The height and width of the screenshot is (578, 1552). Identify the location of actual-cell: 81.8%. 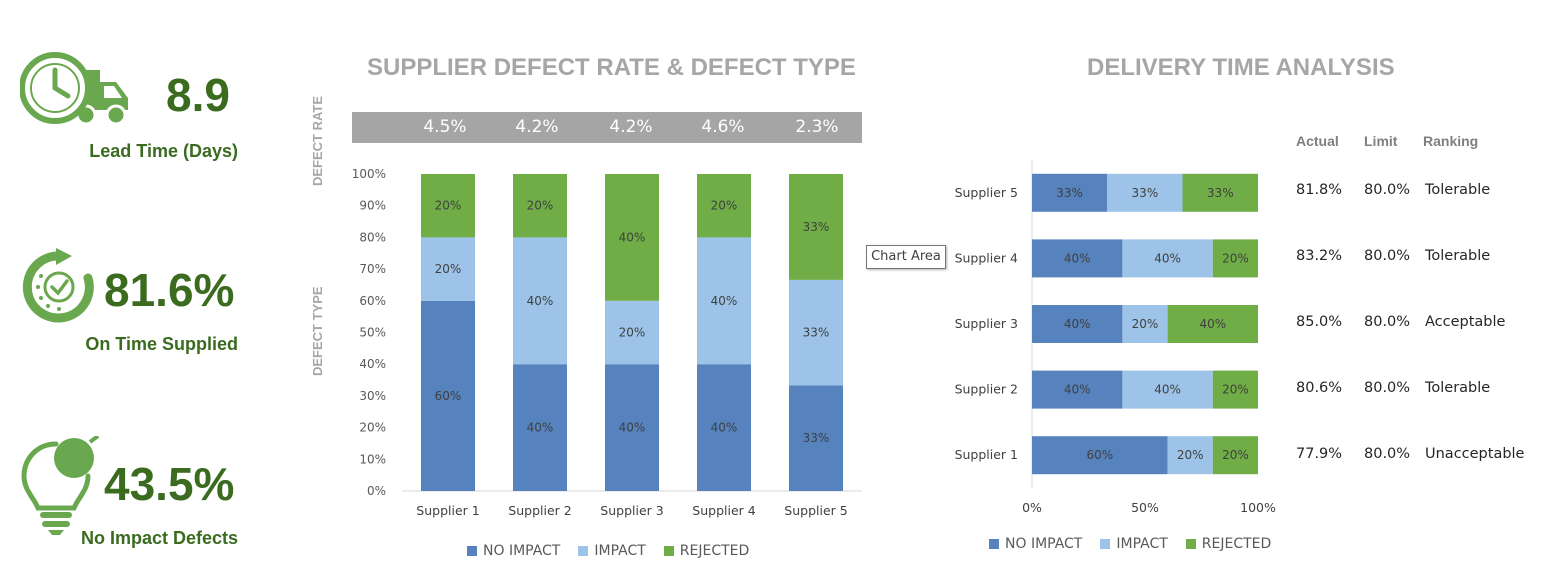
(1319, 190).